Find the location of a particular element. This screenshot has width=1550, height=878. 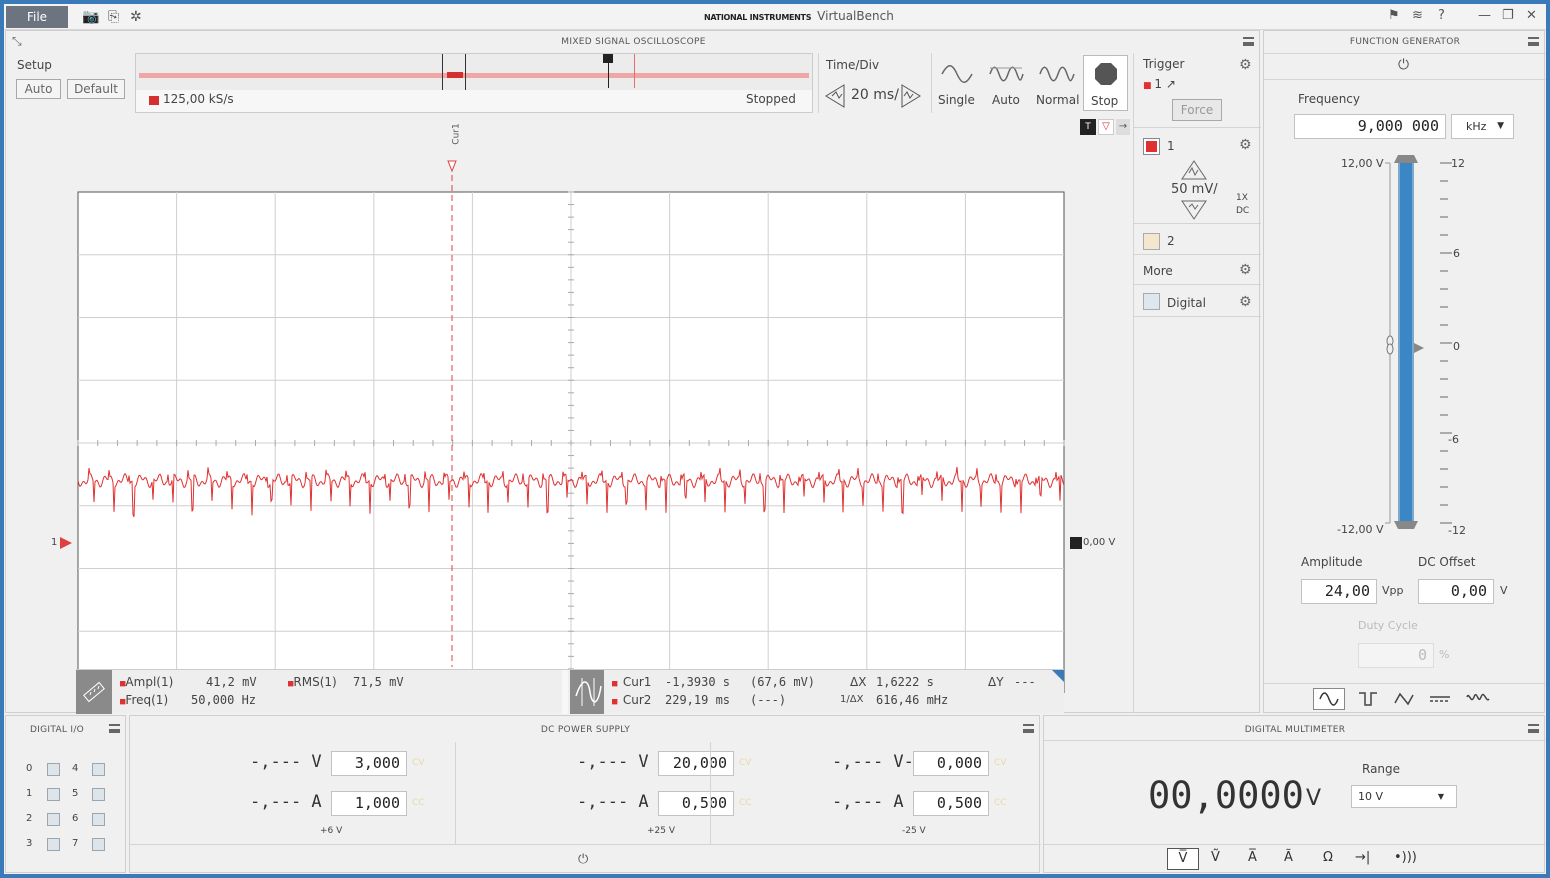

expand-icon: ⤡ is located at coordinates (17, 41).